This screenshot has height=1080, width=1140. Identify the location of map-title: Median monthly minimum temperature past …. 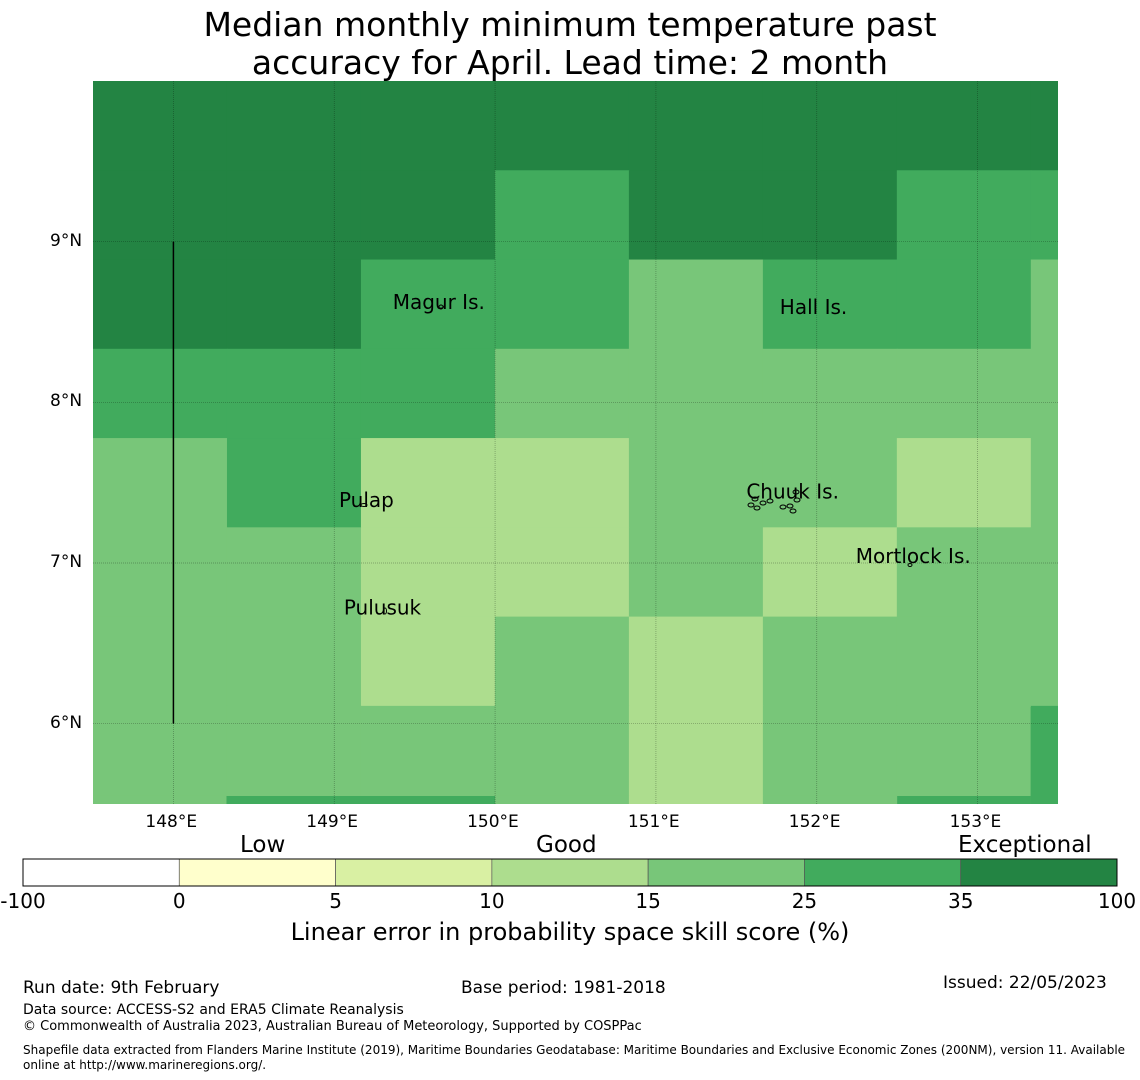
(570, 44).